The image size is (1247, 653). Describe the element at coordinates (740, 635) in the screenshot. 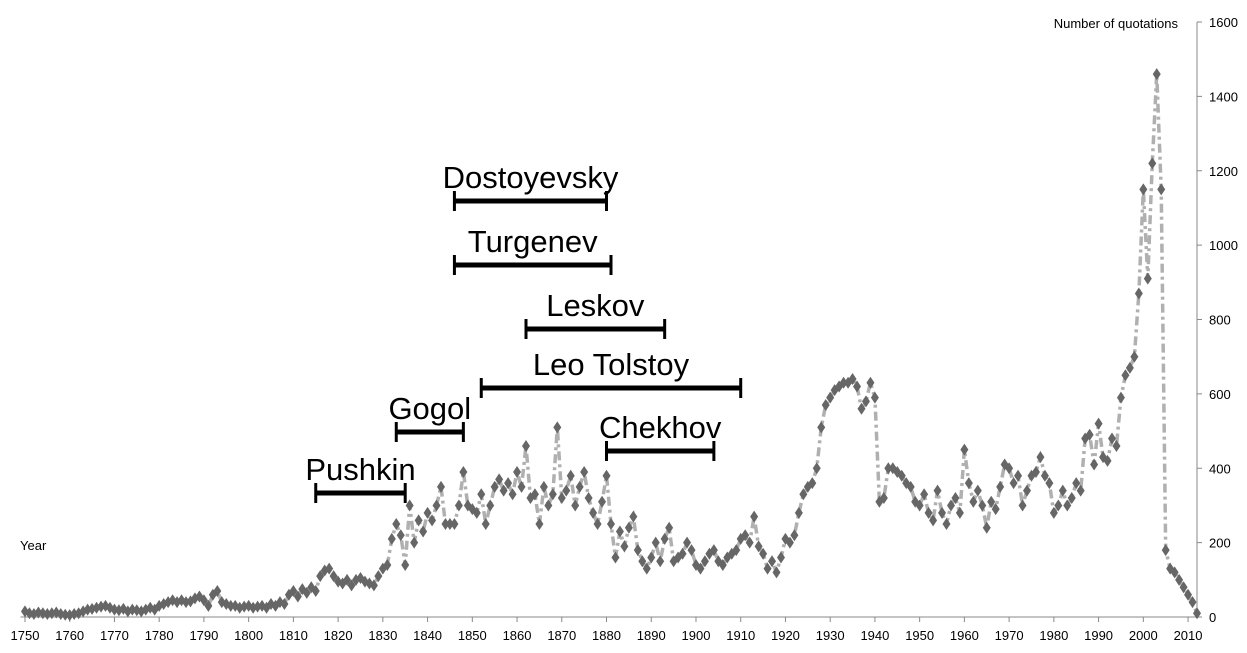

I see `x-tick-label: 1910` at that location.